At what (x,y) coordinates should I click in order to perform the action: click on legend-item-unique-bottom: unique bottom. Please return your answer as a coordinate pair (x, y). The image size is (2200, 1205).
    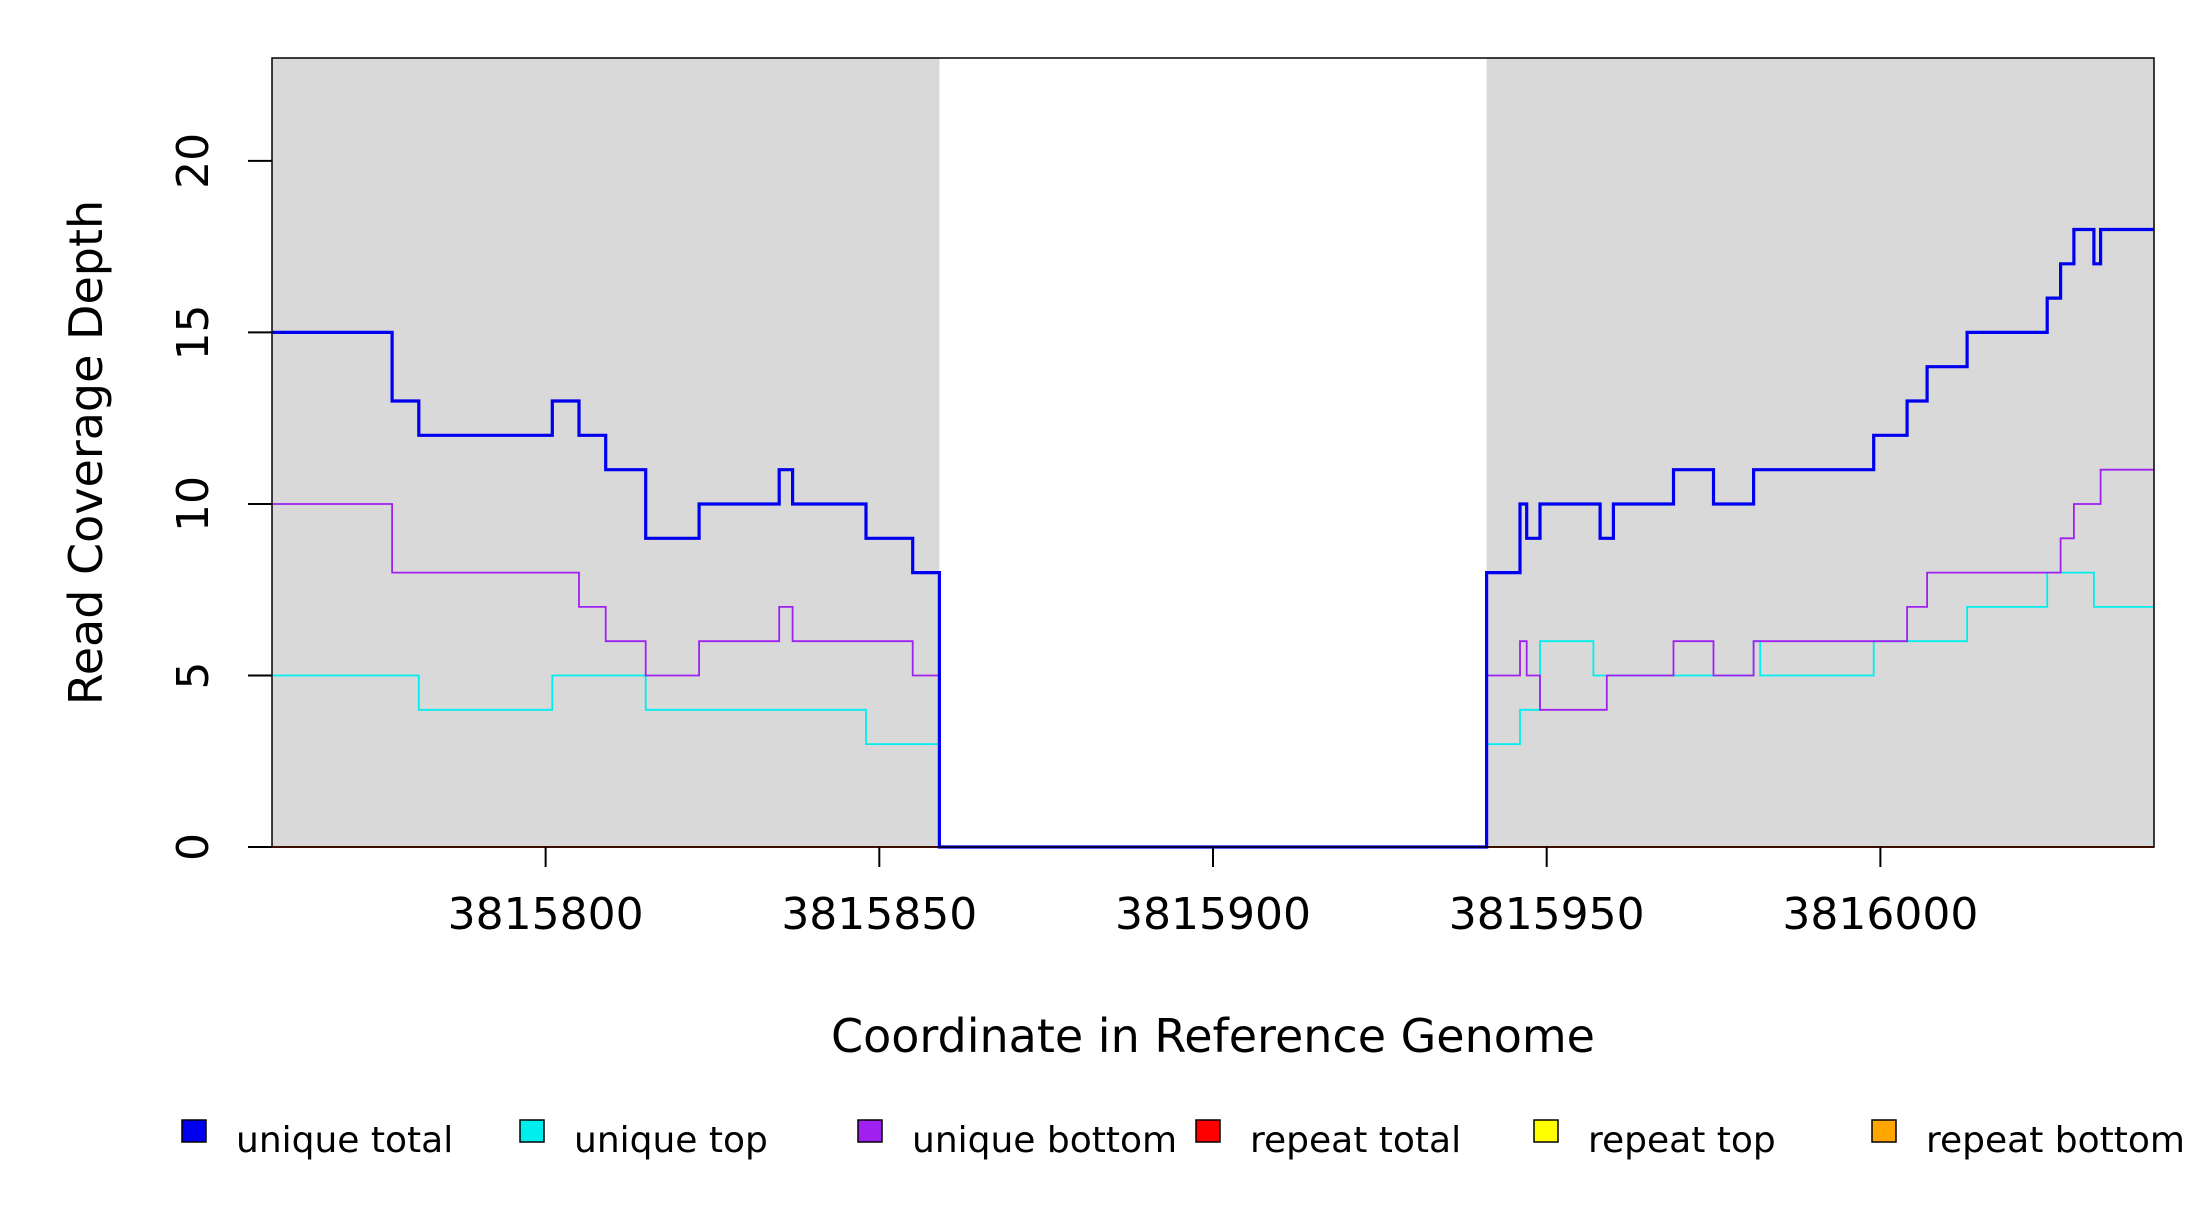
    Looking at the image, I should click on (1017, 1140).